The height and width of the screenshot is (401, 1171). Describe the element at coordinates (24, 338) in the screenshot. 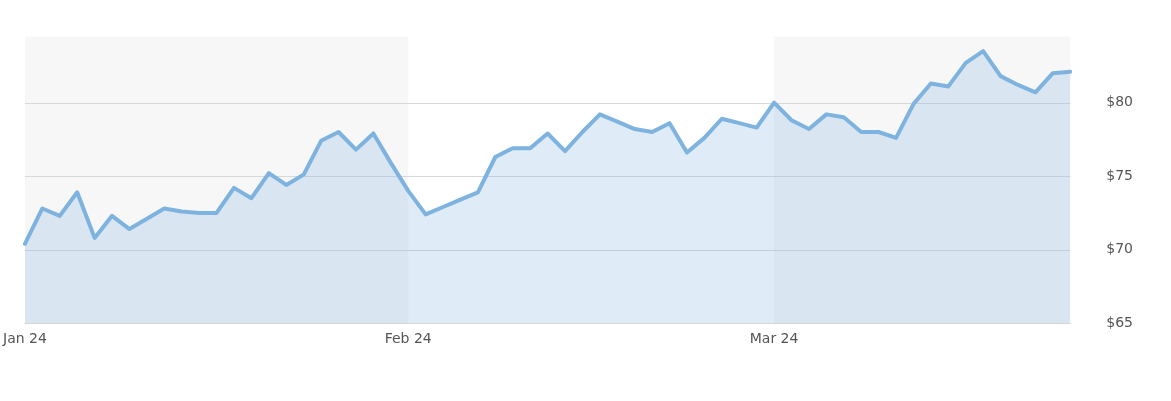

I see `x-tick-label: Jan 24` at that location.